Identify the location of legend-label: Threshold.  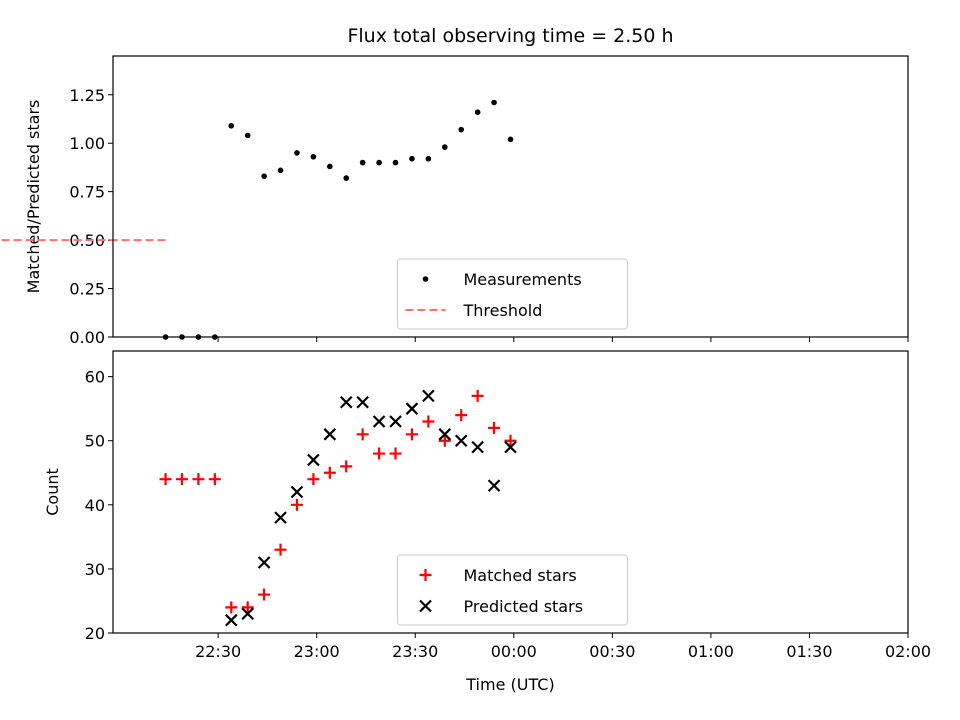
(503, 310).